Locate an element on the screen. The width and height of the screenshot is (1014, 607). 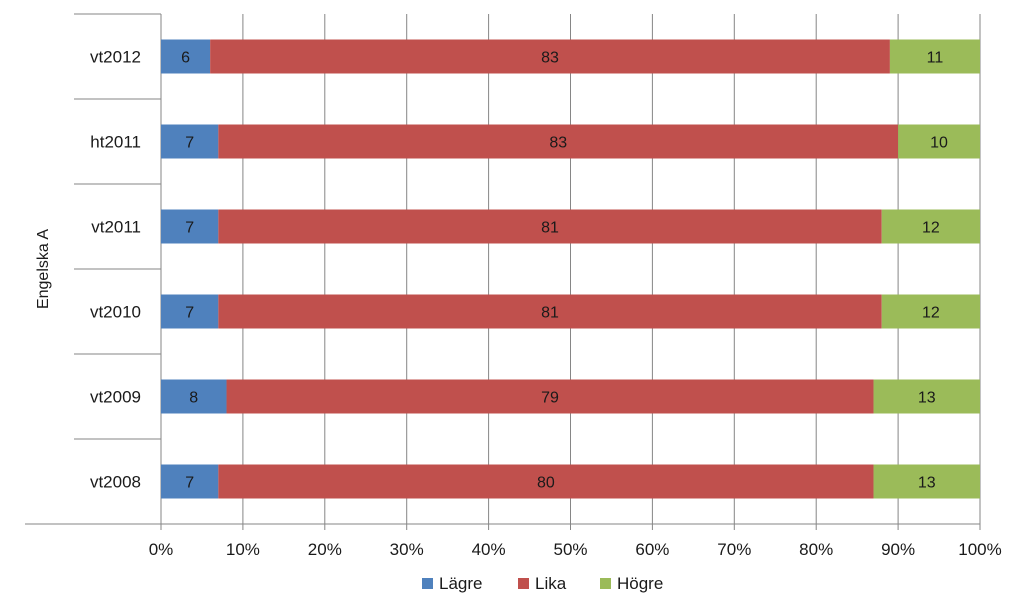
x-tick-label: 10% is located at coordinates (243, 549).